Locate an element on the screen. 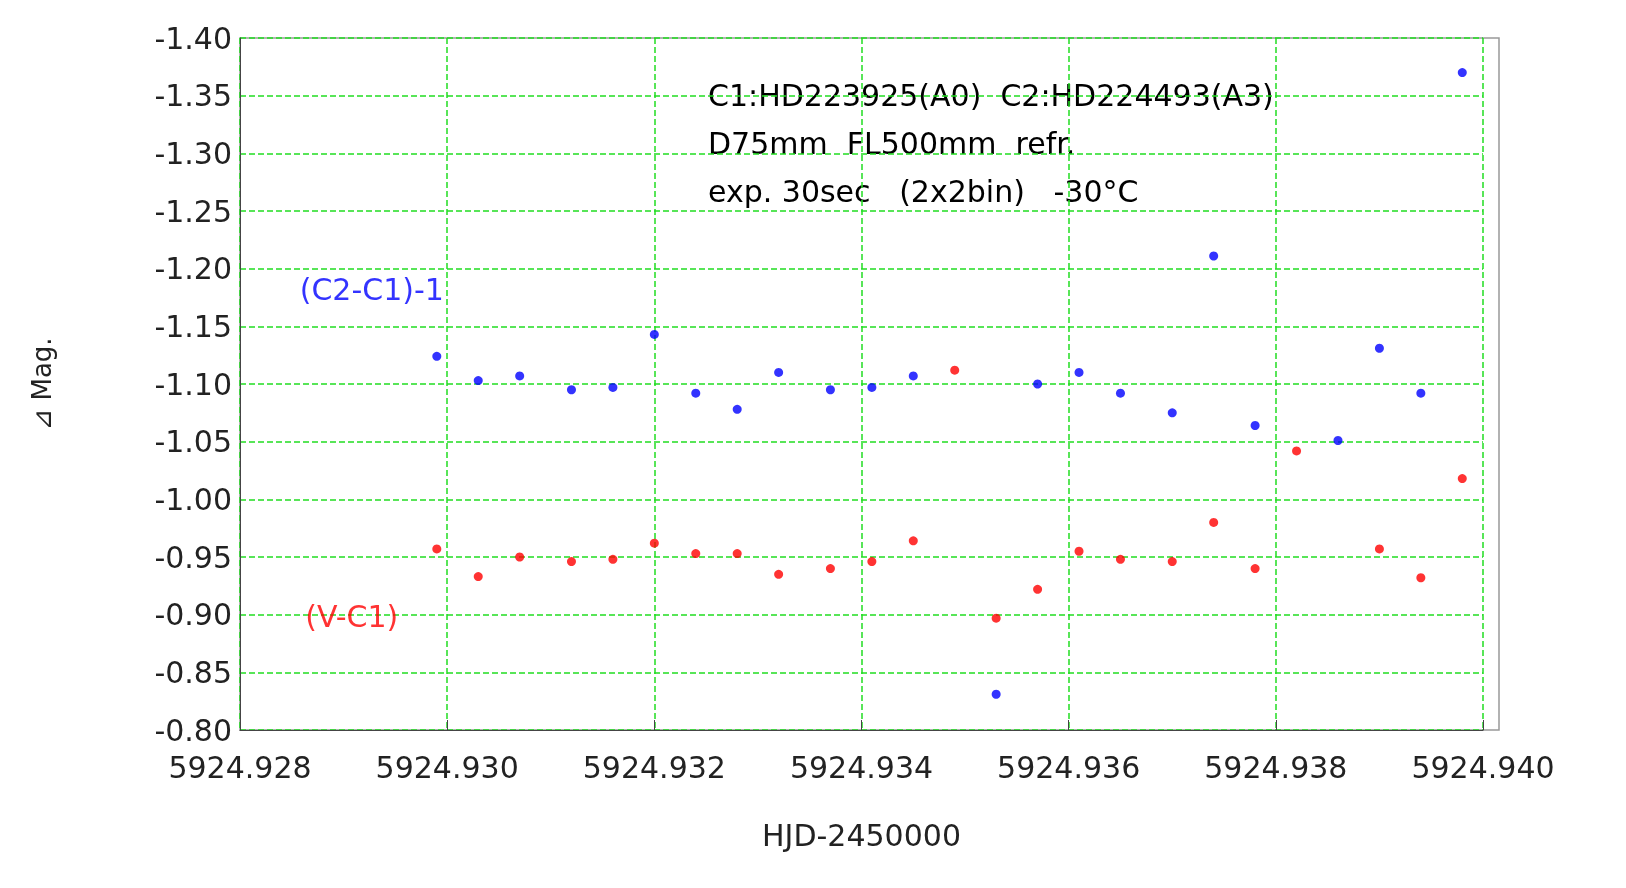 This screenshot has height=888, width=1626. y-tick-label: -1.10 is located at coordinates (193, 384).